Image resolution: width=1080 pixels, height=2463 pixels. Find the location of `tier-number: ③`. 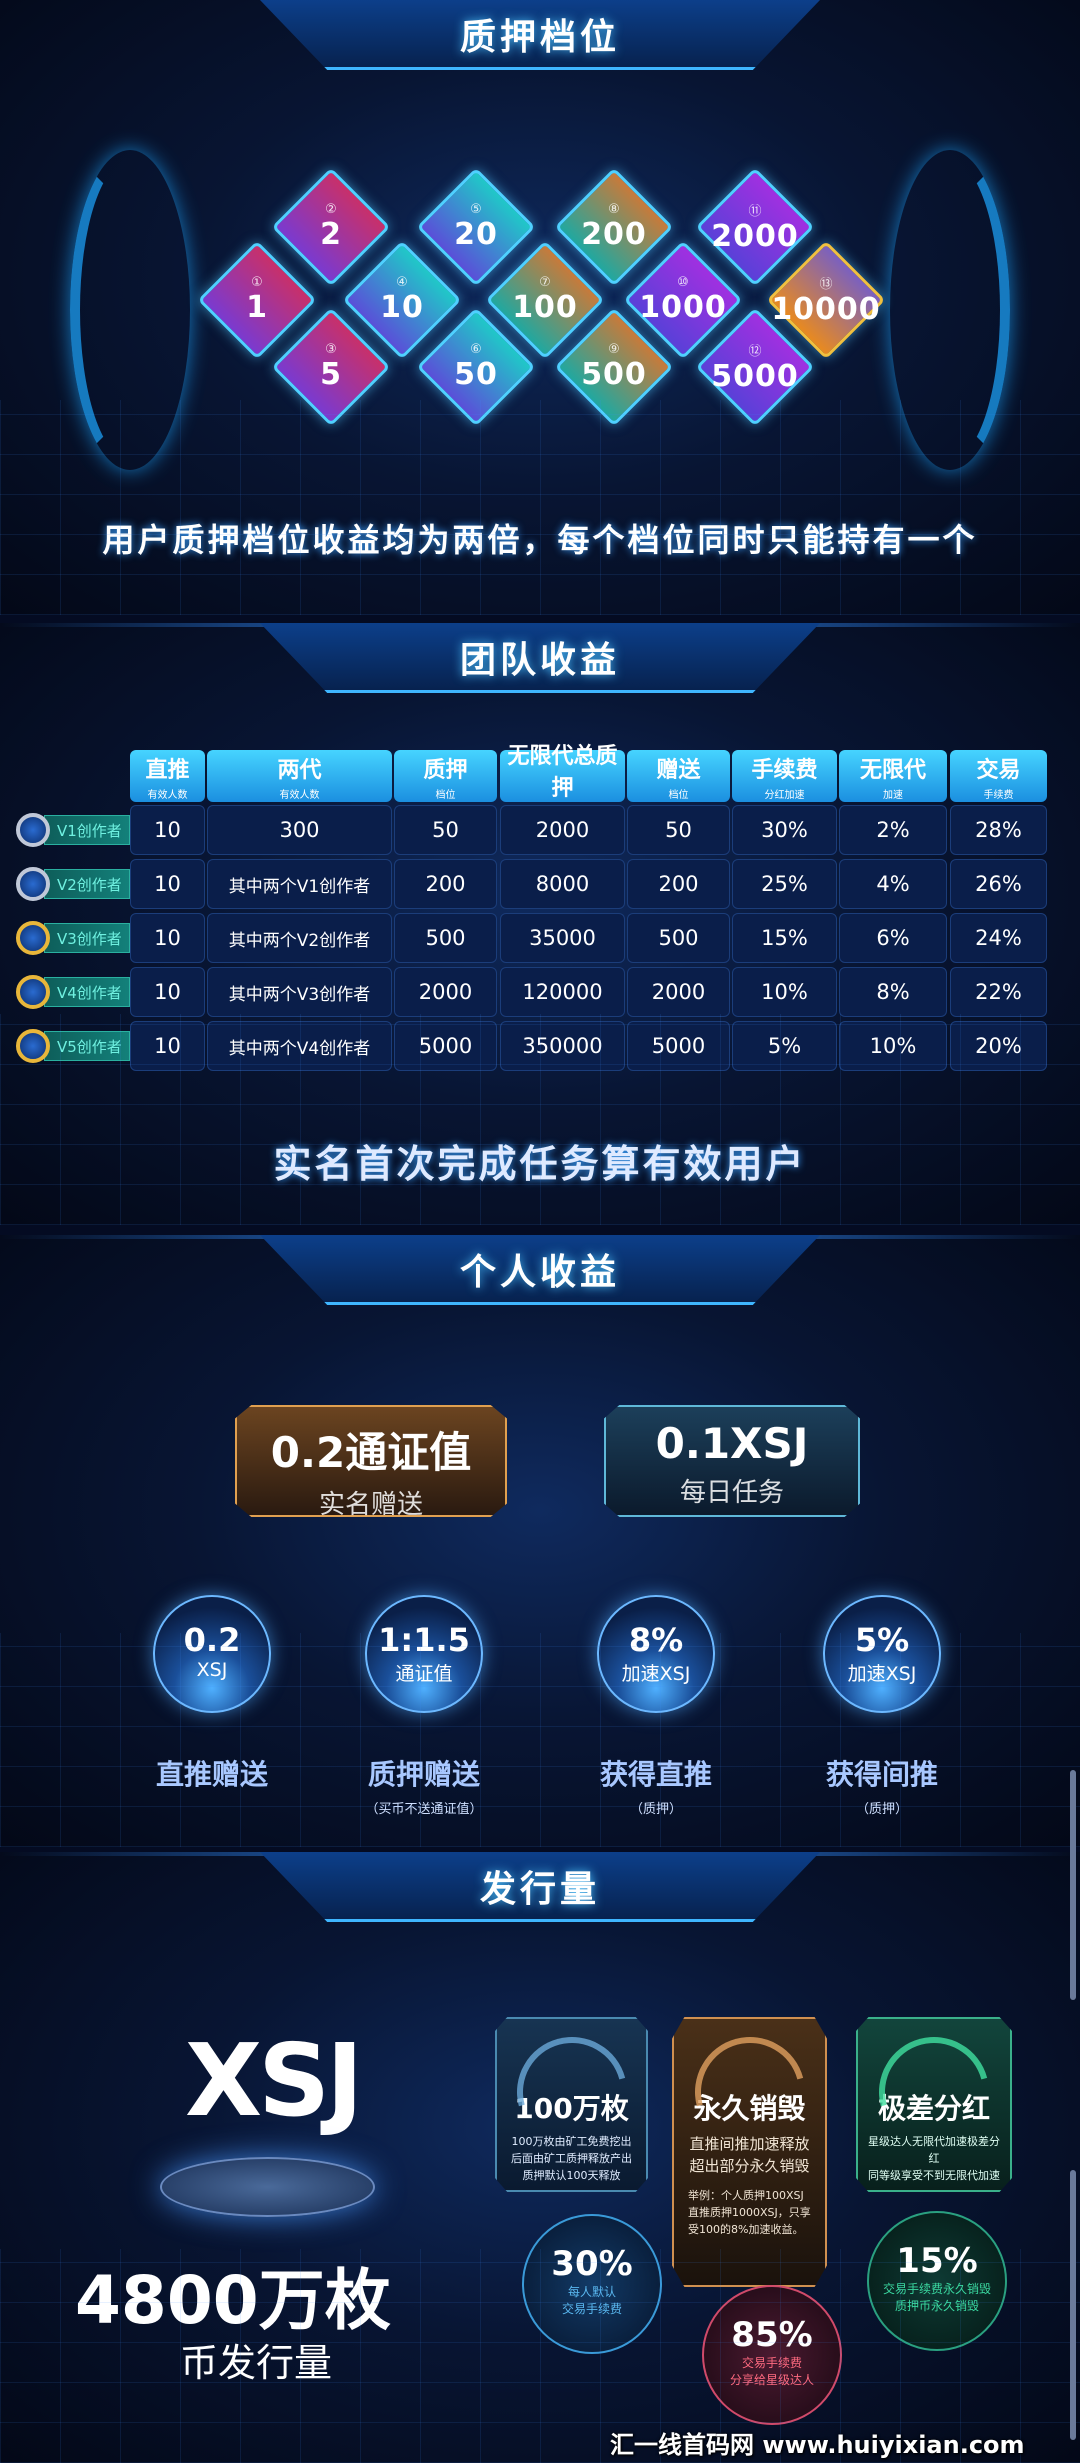

tier-number: ③ is located at coordinates (331, 349).